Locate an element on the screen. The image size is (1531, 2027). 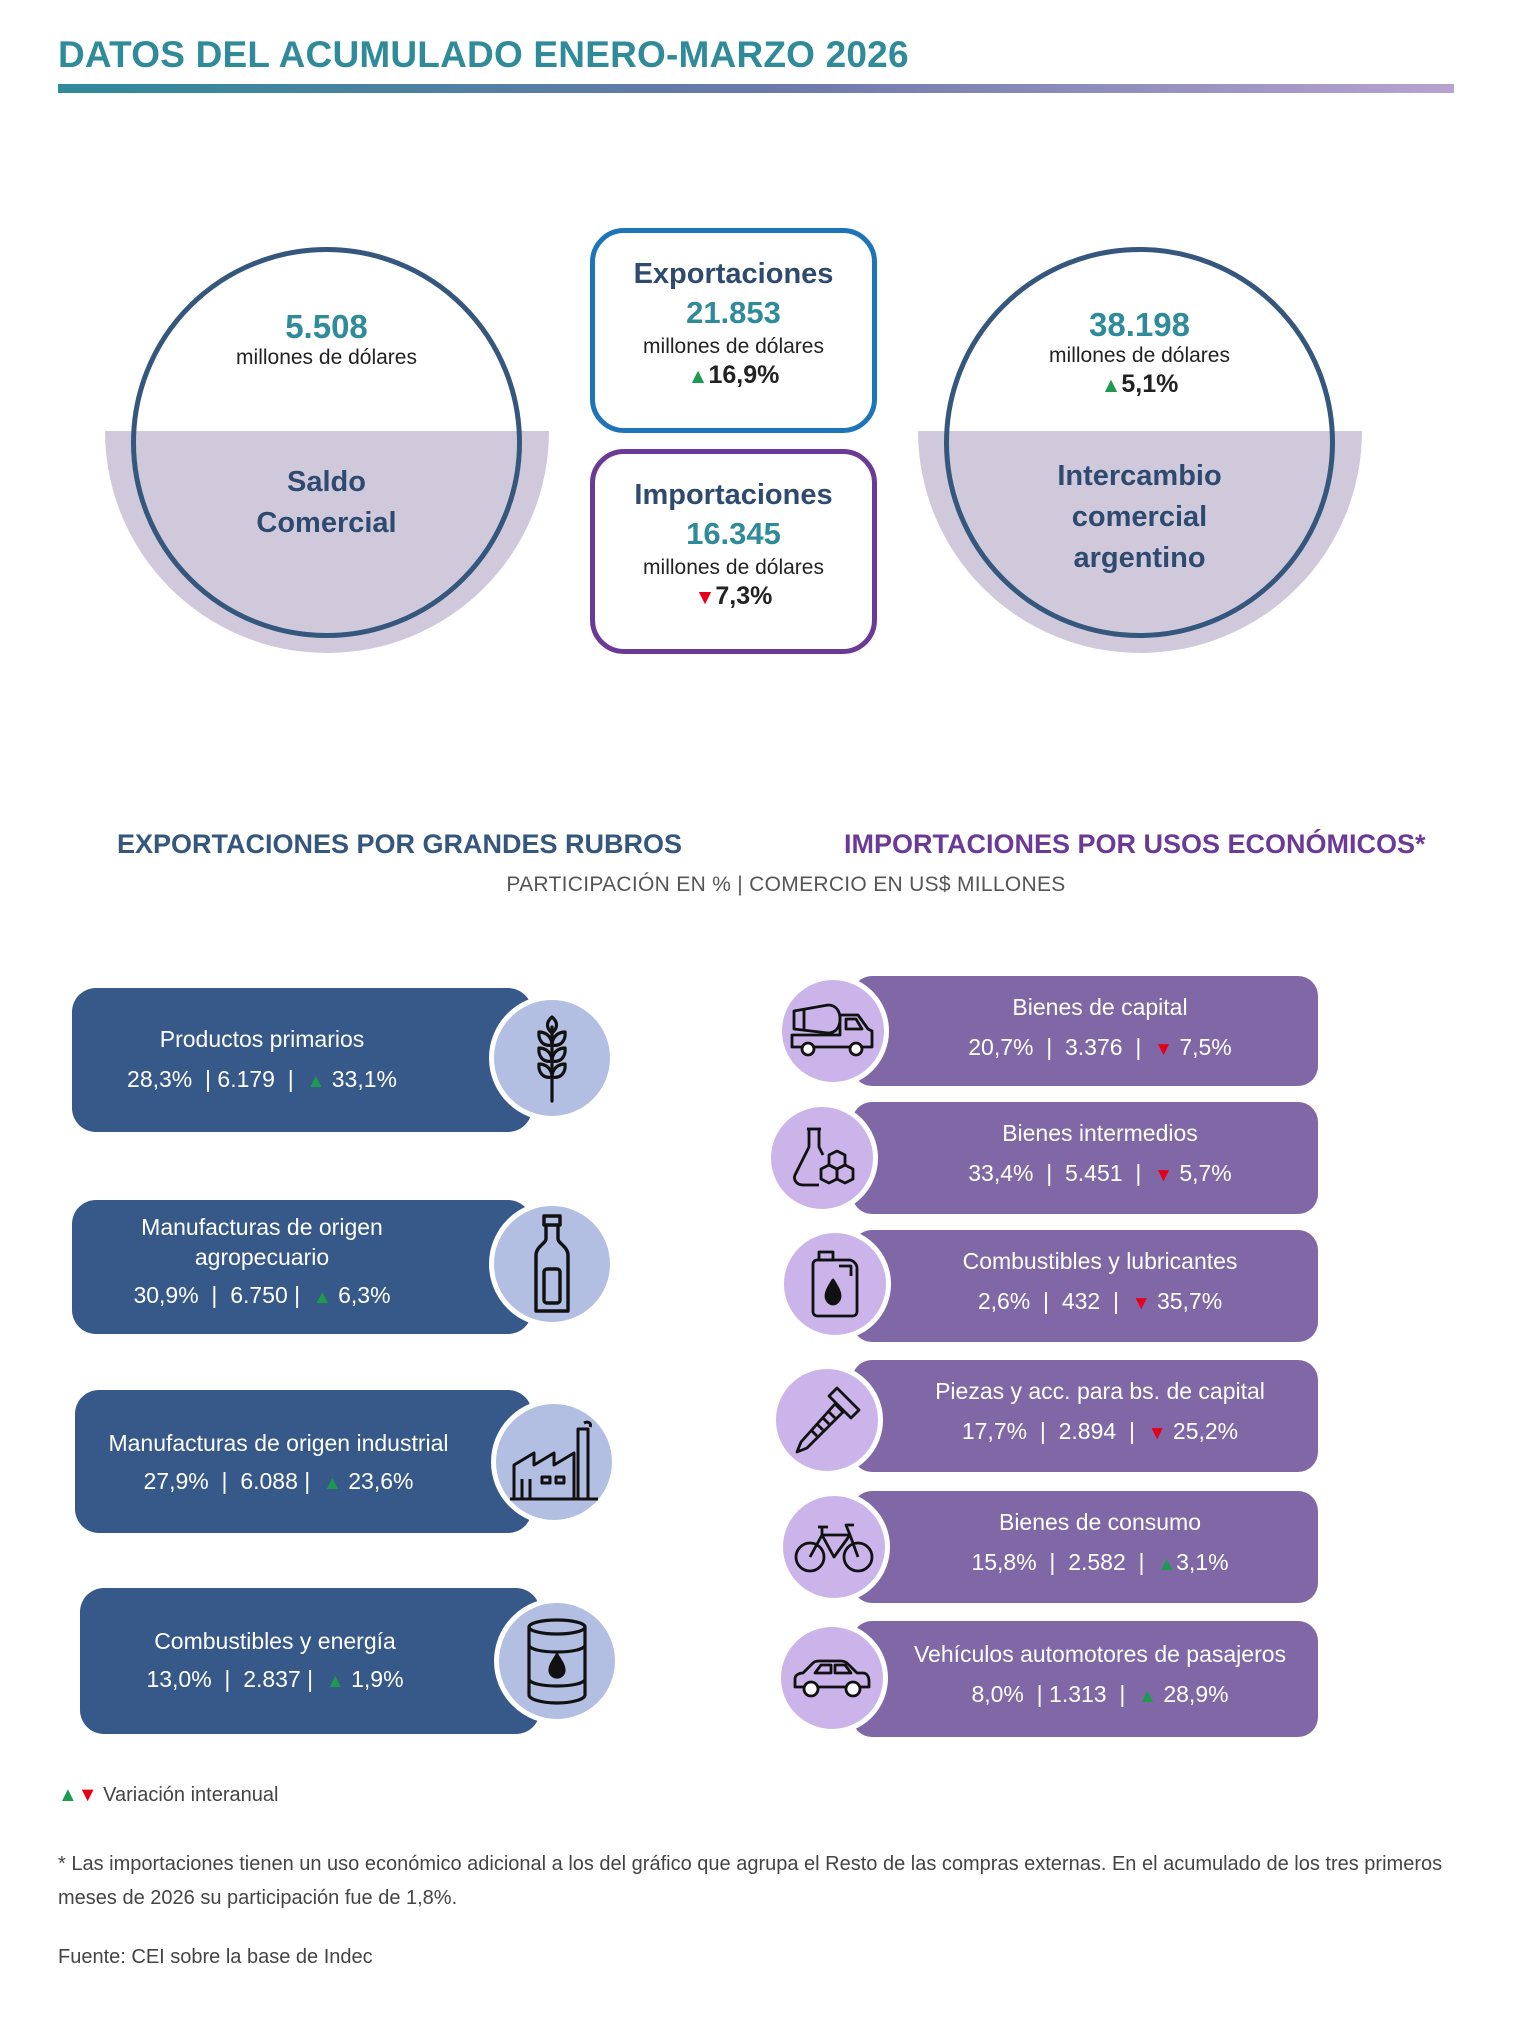
import-item-name: Bienes de consumo is located at coordinates (1099, 1522).